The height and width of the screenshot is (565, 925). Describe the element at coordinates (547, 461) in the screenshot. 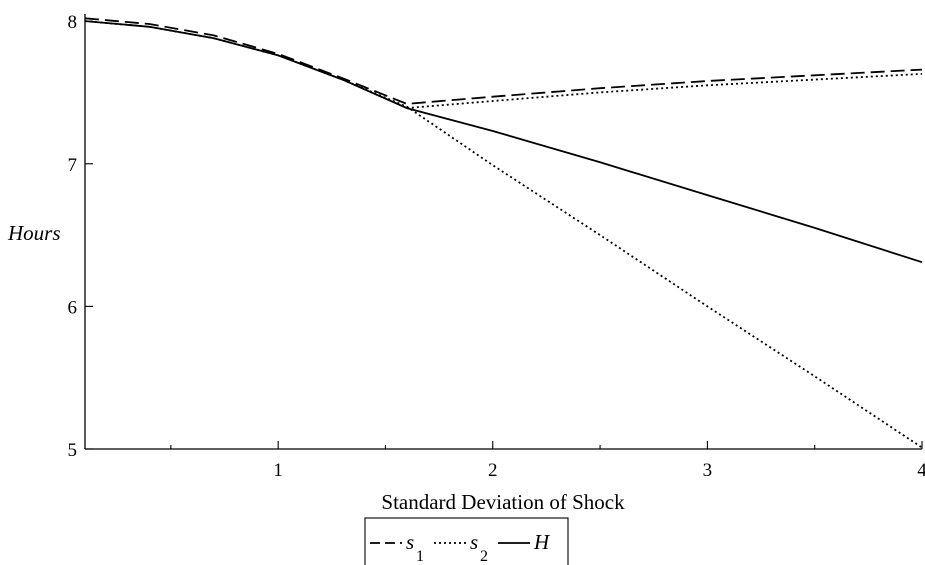

I see `x-ticks: 1 2 3 4` at that location.